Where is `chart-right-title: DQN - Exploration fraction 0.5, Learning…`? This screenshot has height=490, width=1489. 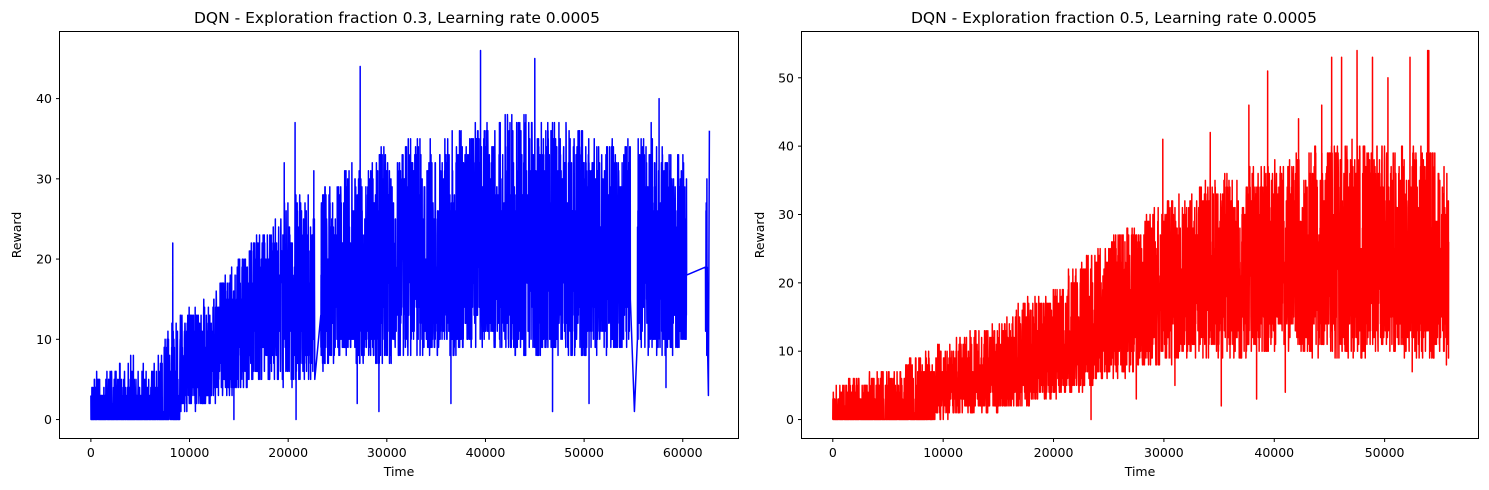 chart-right-title: DQN - Exploration fraction 0.5, Learning… is located at coordinates (1114, 18).